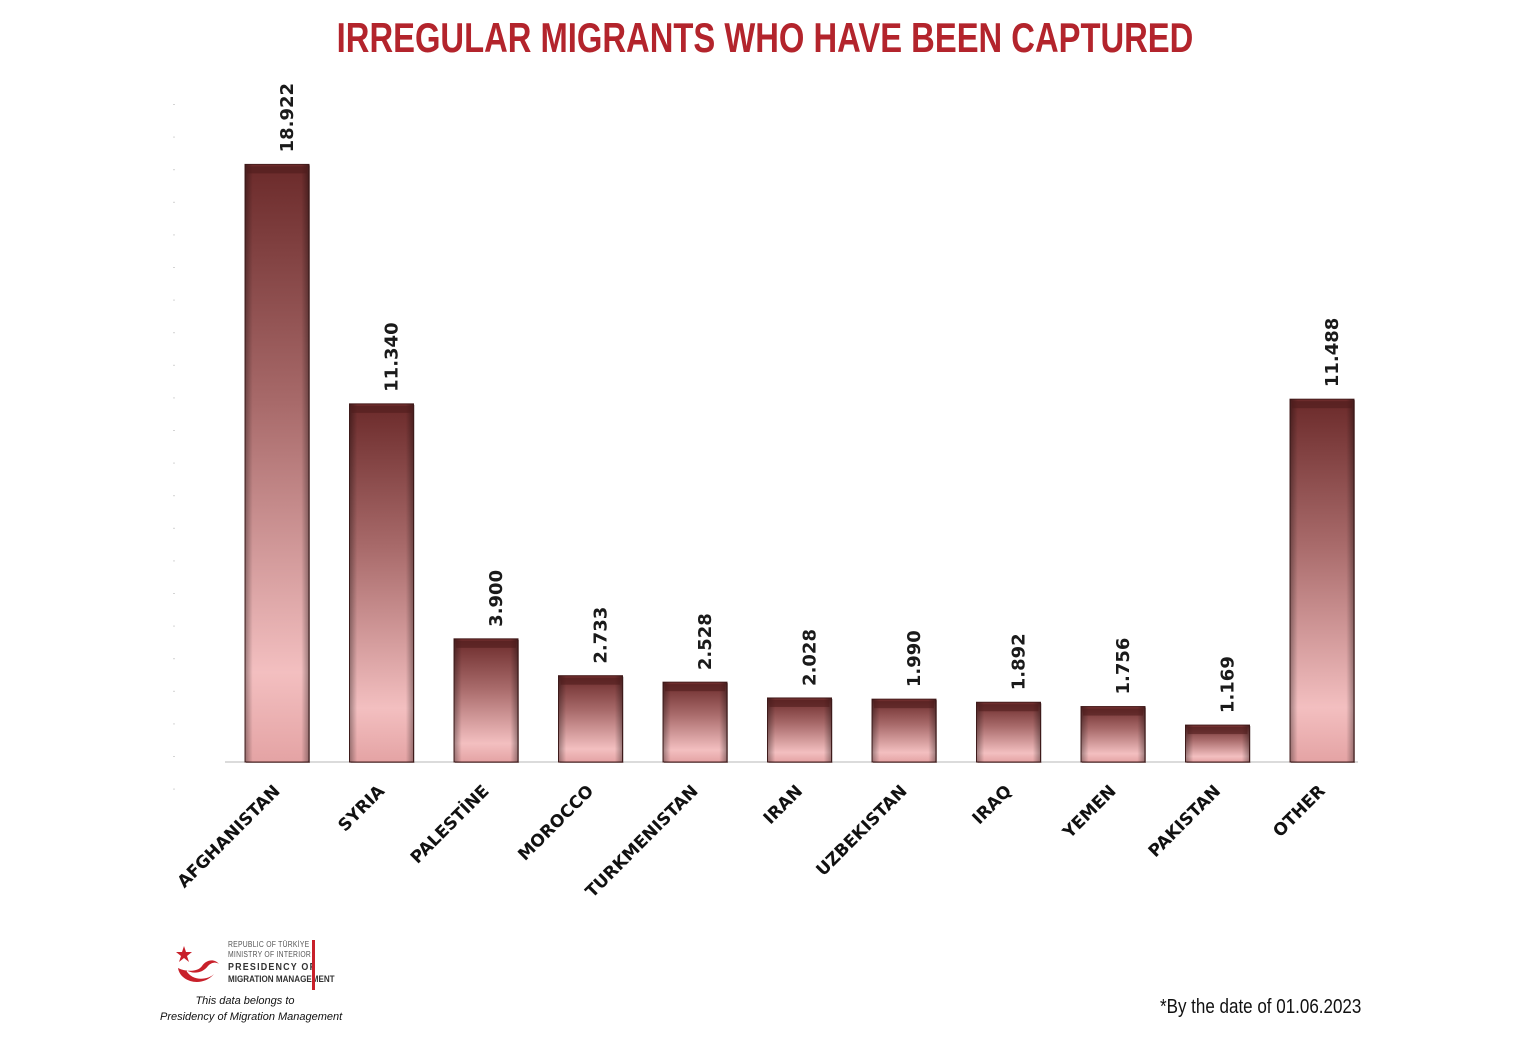 This screenshot has width=1530, height=1057. What do you see at coordinates (1261, 1007) in the screenshot?
I see `date-note: *By the date of 01.06.2023` at bounding box center [1261, 1007].